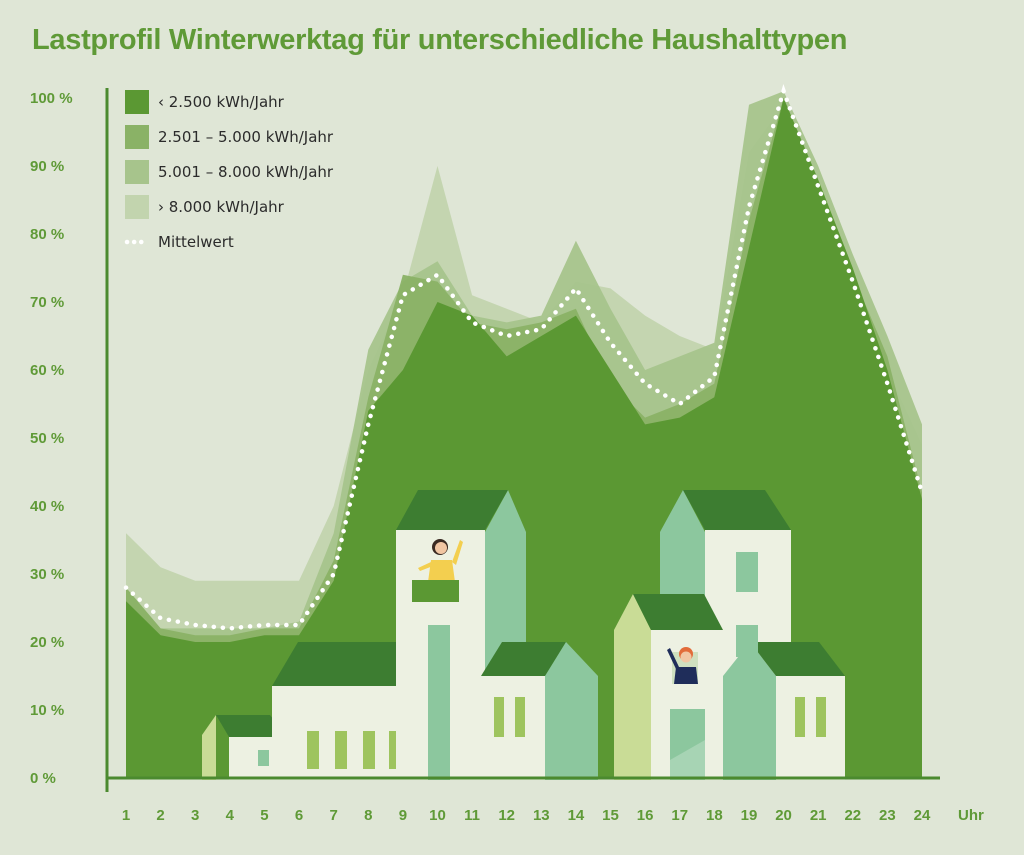 The width and height of the screenshot is (1024, 855). I want to click on legend-label-3: 5.001 – 8.000 kWh/Jahr, so click(246, 172).